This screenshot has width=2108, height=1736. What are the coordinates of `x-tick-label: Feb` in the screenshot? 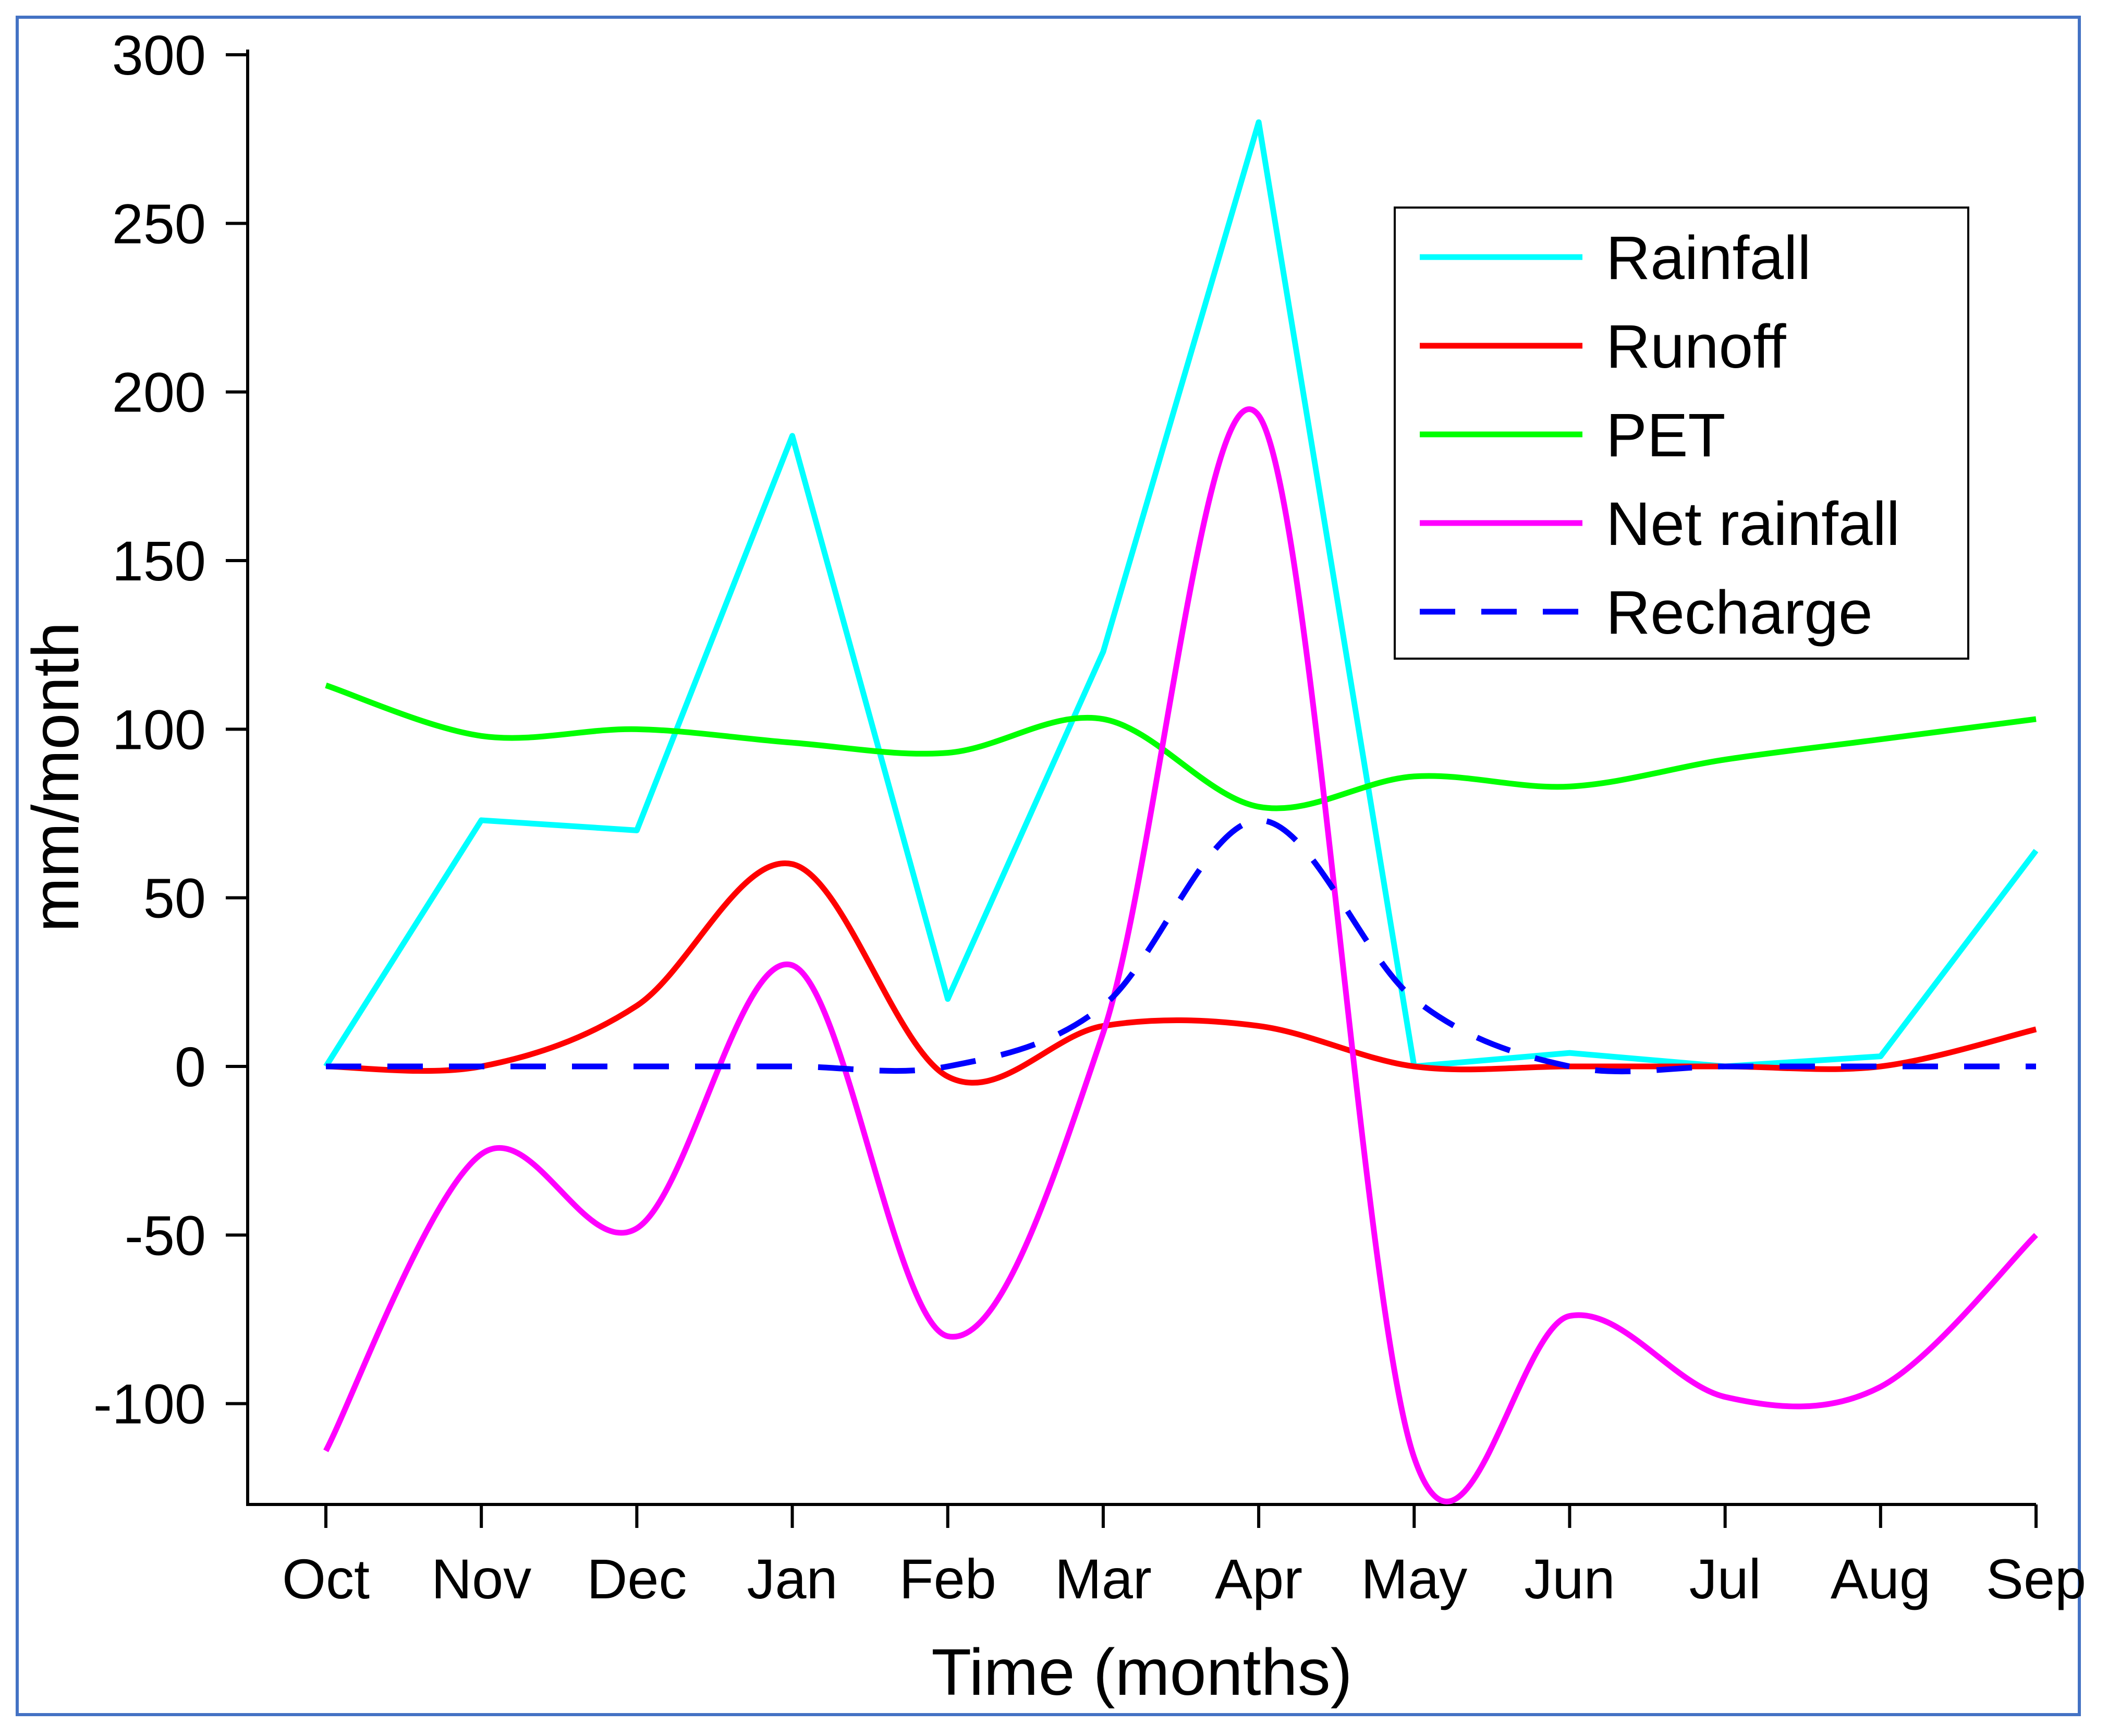 It's located at (948, 1578).